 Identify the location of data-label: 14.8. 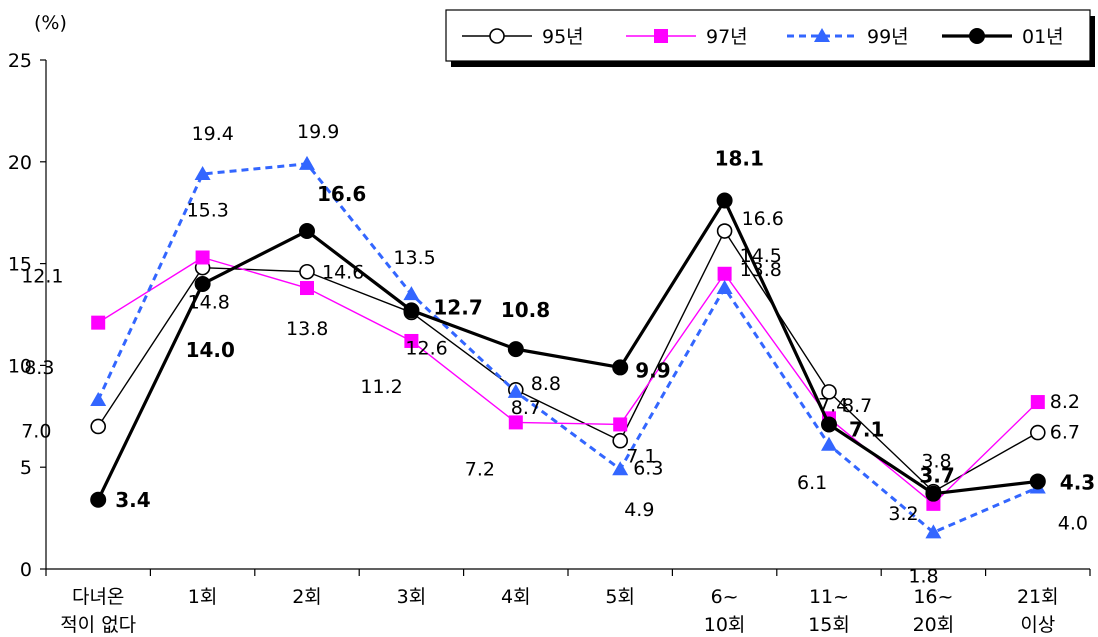
(209, 303).